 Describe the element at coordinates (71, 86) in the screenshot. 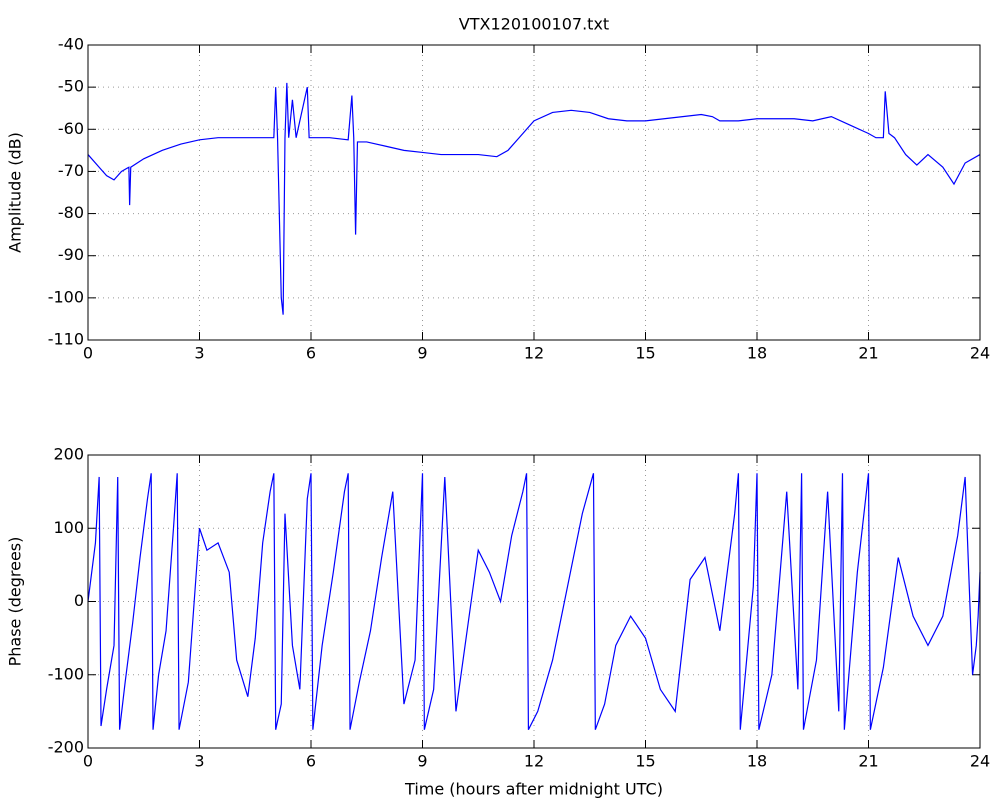

I see `y-tick-label: -50` at that location.